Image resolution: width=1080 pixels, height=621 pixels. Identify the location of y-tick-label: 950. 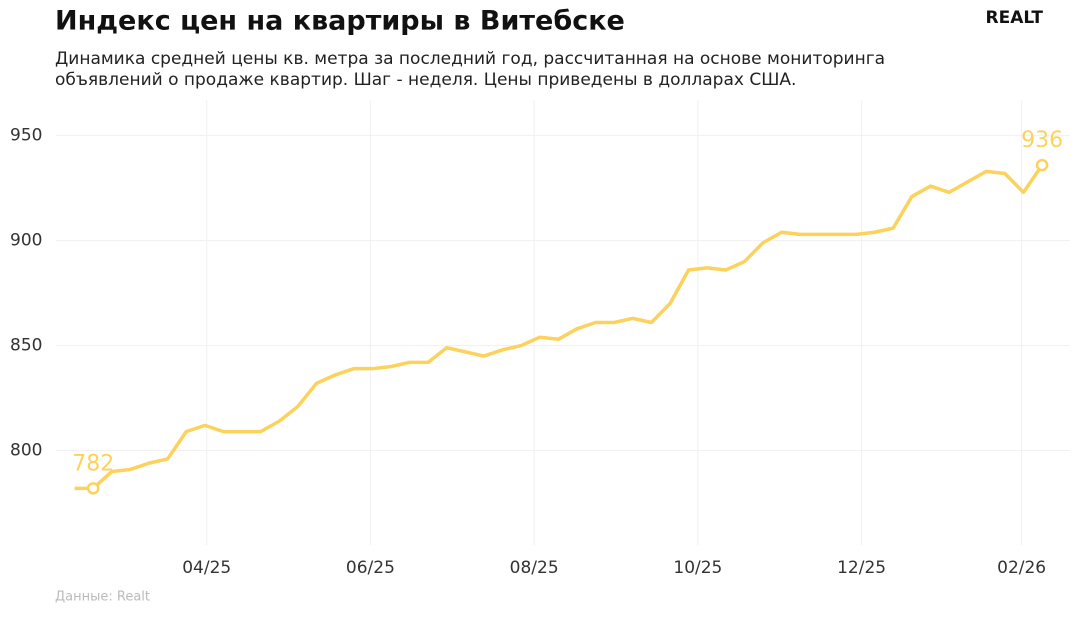
(26, 136).